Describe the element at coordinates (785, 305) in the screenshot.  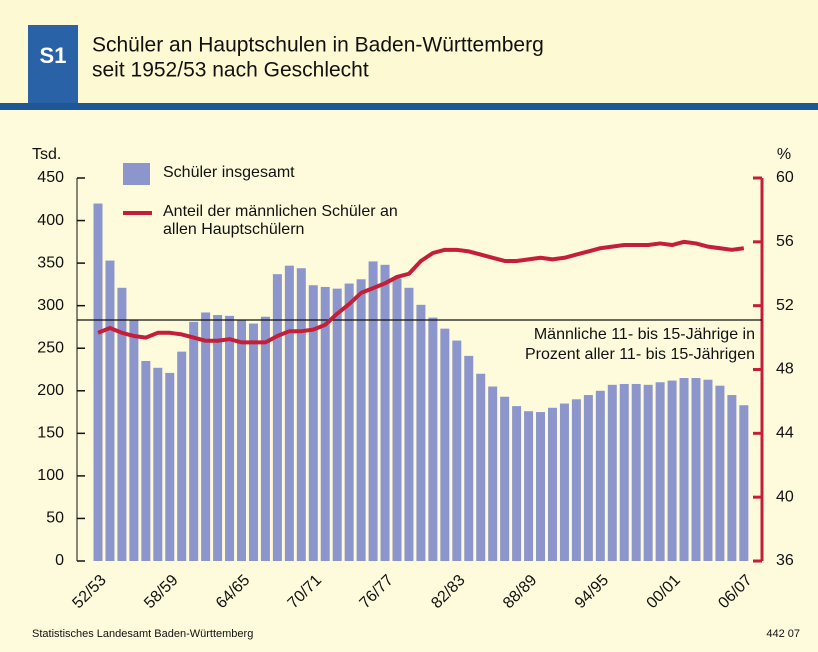
I see `y2-tick-label: 52` at that location.